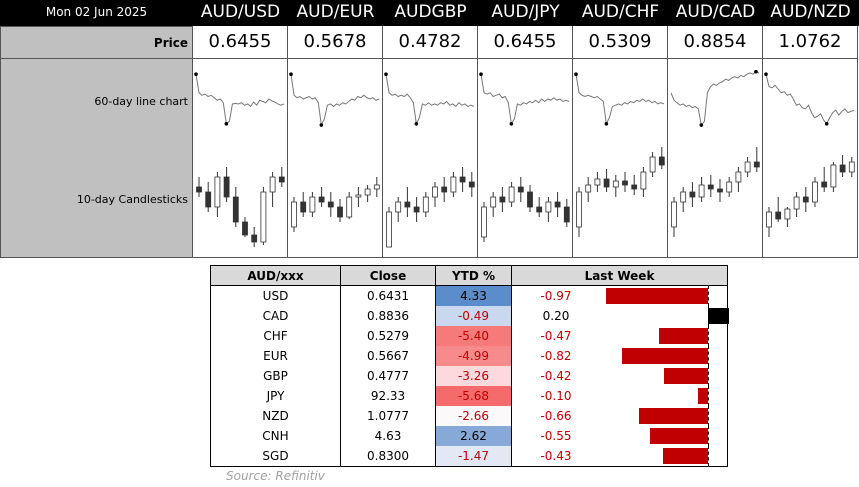  I want to click on table-row: USD 0.6431 4.33 -0.97, so click(469, 295).